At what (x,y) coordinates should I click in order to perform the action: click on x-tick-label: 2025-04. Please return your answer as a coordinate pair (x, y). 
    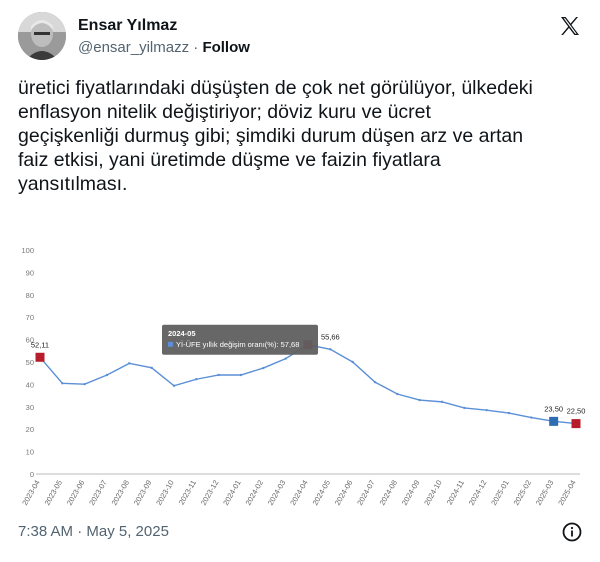
    Looking at the image, I should click on (567, 493).